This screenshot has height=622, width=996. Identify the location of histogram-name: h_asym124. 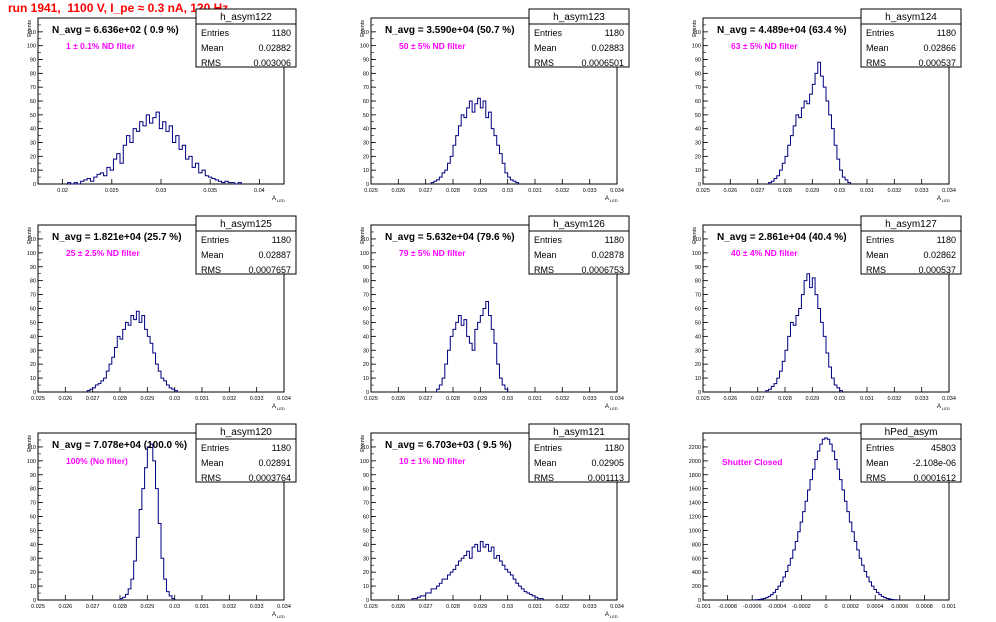
(911, 17).